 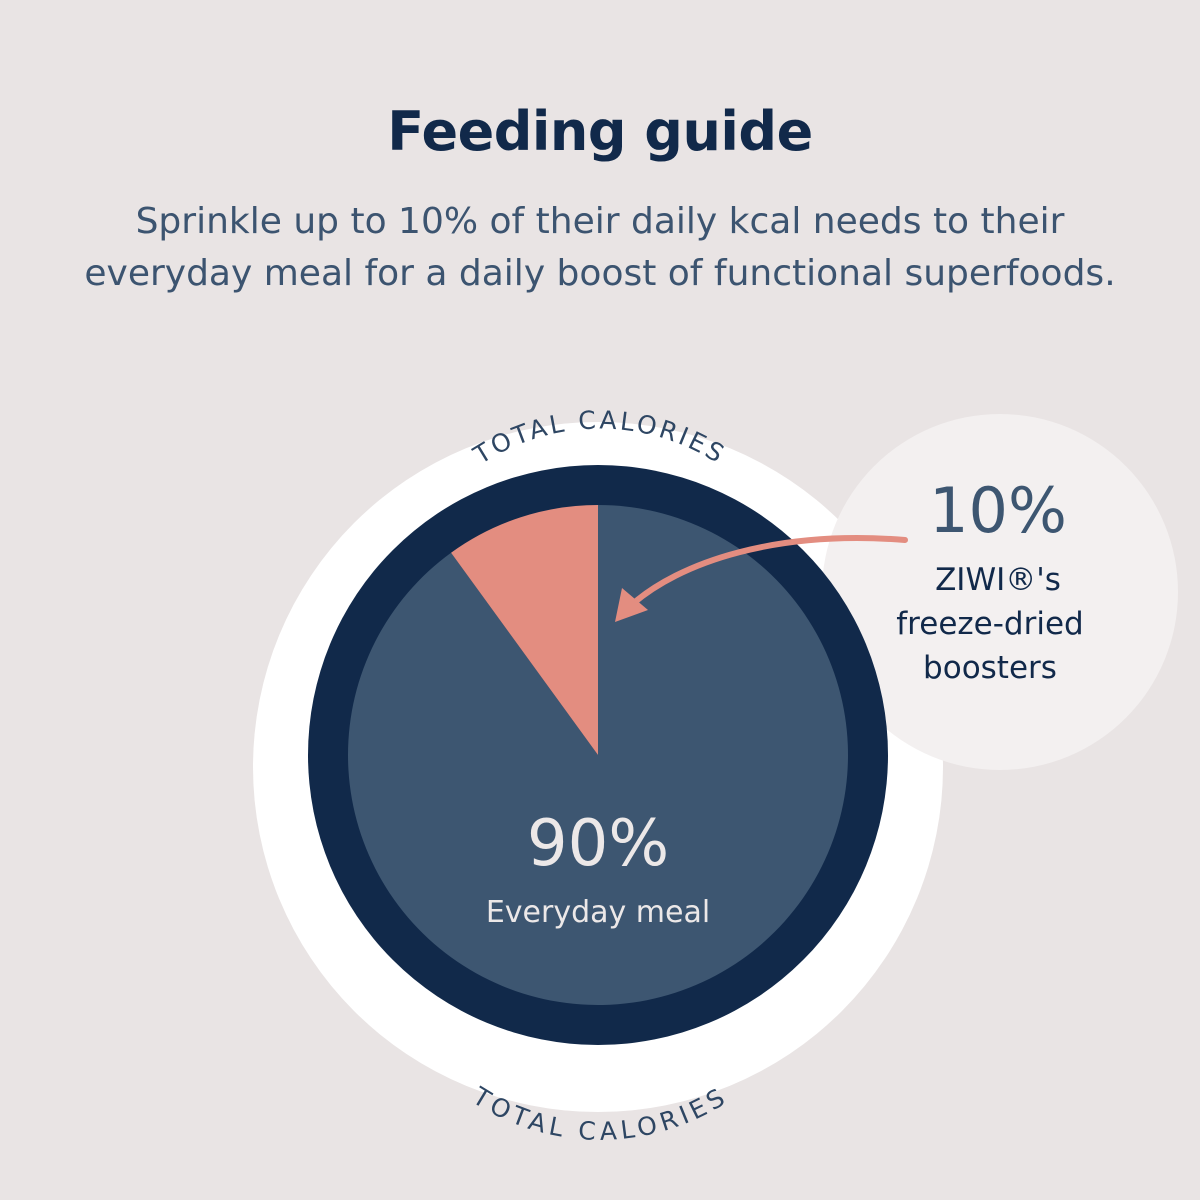 What do you see at coordinates (766, 573) in the screenshot?
I see `callout-arrow` at bounding box center [766, 573].